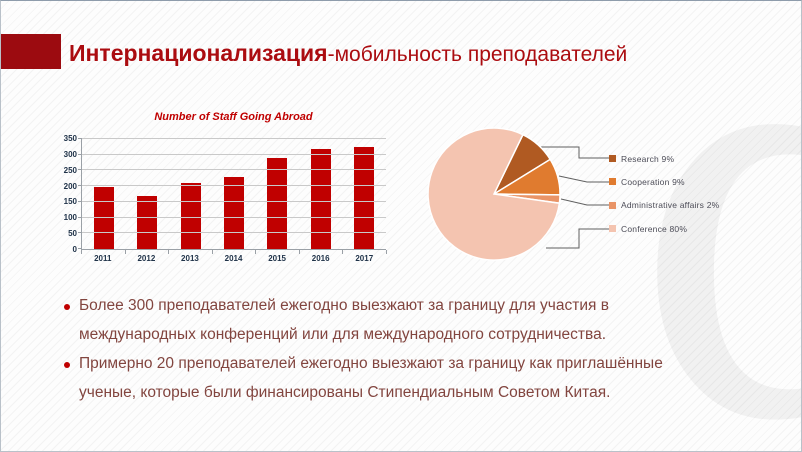 The image size is (802, 452). I want to click on bar-2014, so click(233, 212).